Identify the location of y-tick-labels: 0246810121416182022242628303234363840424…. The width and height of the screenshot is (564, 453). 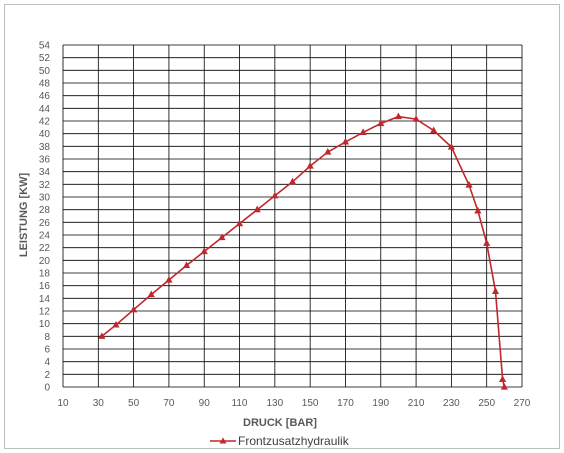
(45, 217).